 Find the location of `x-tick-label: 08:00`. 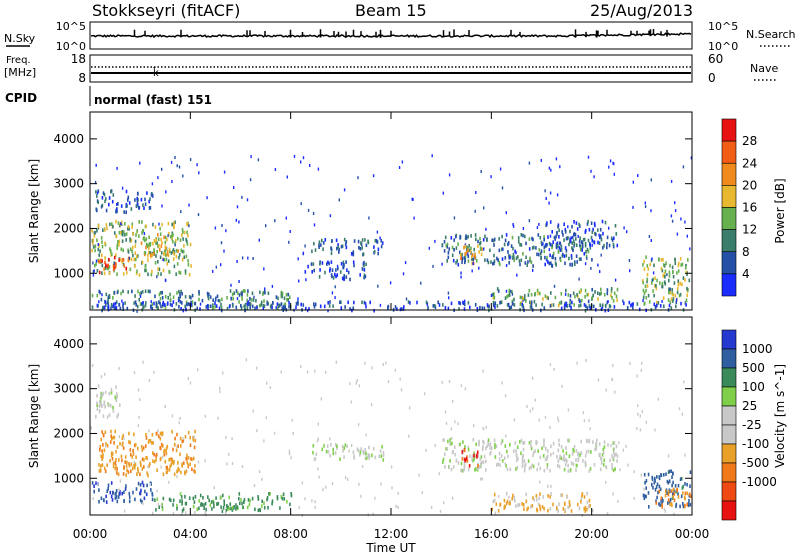

x-tick-label: 08:00 is located at coordinates (290, 534).